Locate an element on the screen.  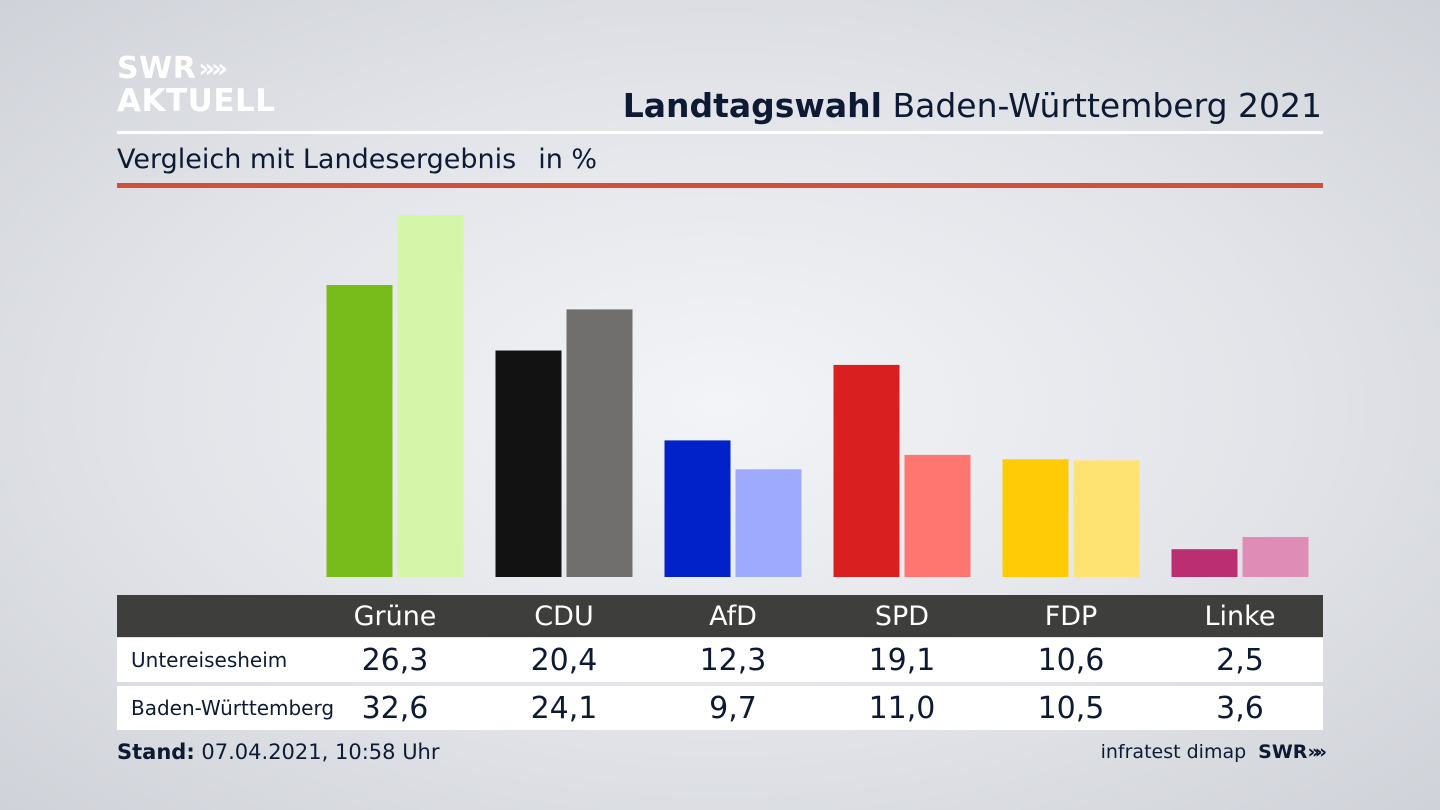
data-label-cdu-untereisesheim: 20,4 is located at coordinates (564, 660).